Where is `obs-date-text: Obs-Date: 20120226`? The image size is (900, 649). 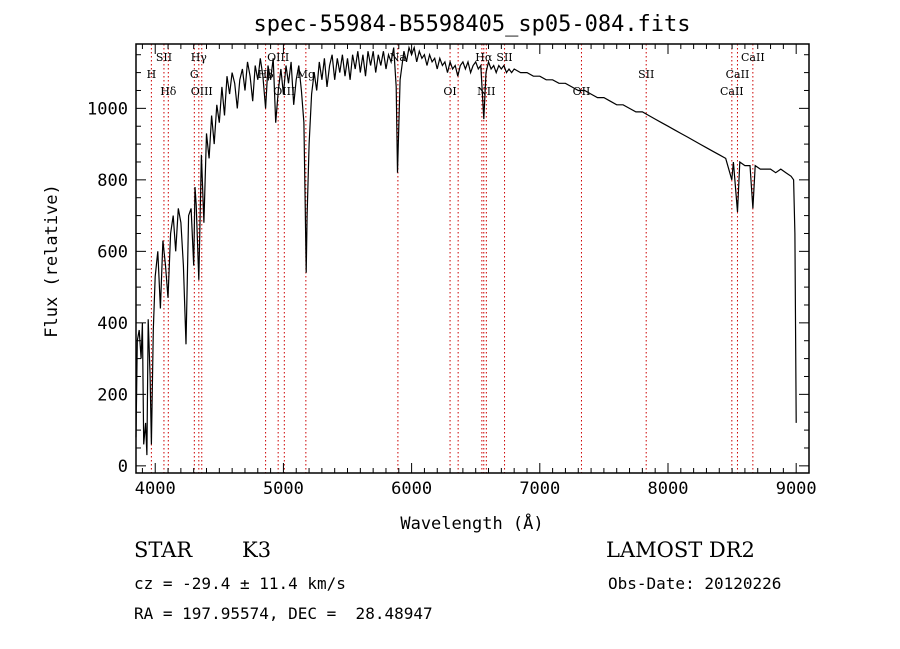
obs-date-text: Obs-Date: 20120226 is located at coordinates (695, 583).